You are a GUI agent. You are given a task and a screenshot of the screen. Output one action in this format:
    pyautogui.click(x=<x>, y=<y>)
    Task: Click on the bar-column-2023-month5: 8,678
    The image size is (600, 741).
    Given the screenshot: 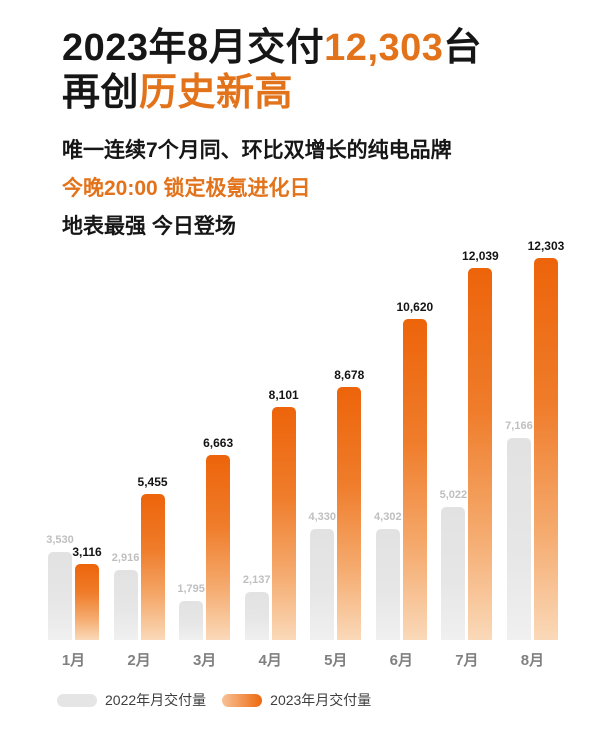 What is the action you would take?
    pyautogui.click(x=349, y=504)
    